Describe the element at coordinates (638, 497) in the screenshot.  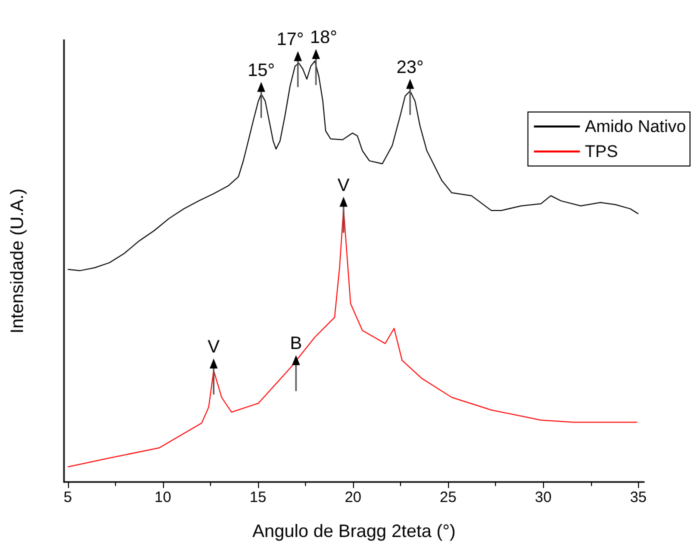
I see `x-tick-label: 35` at that location.